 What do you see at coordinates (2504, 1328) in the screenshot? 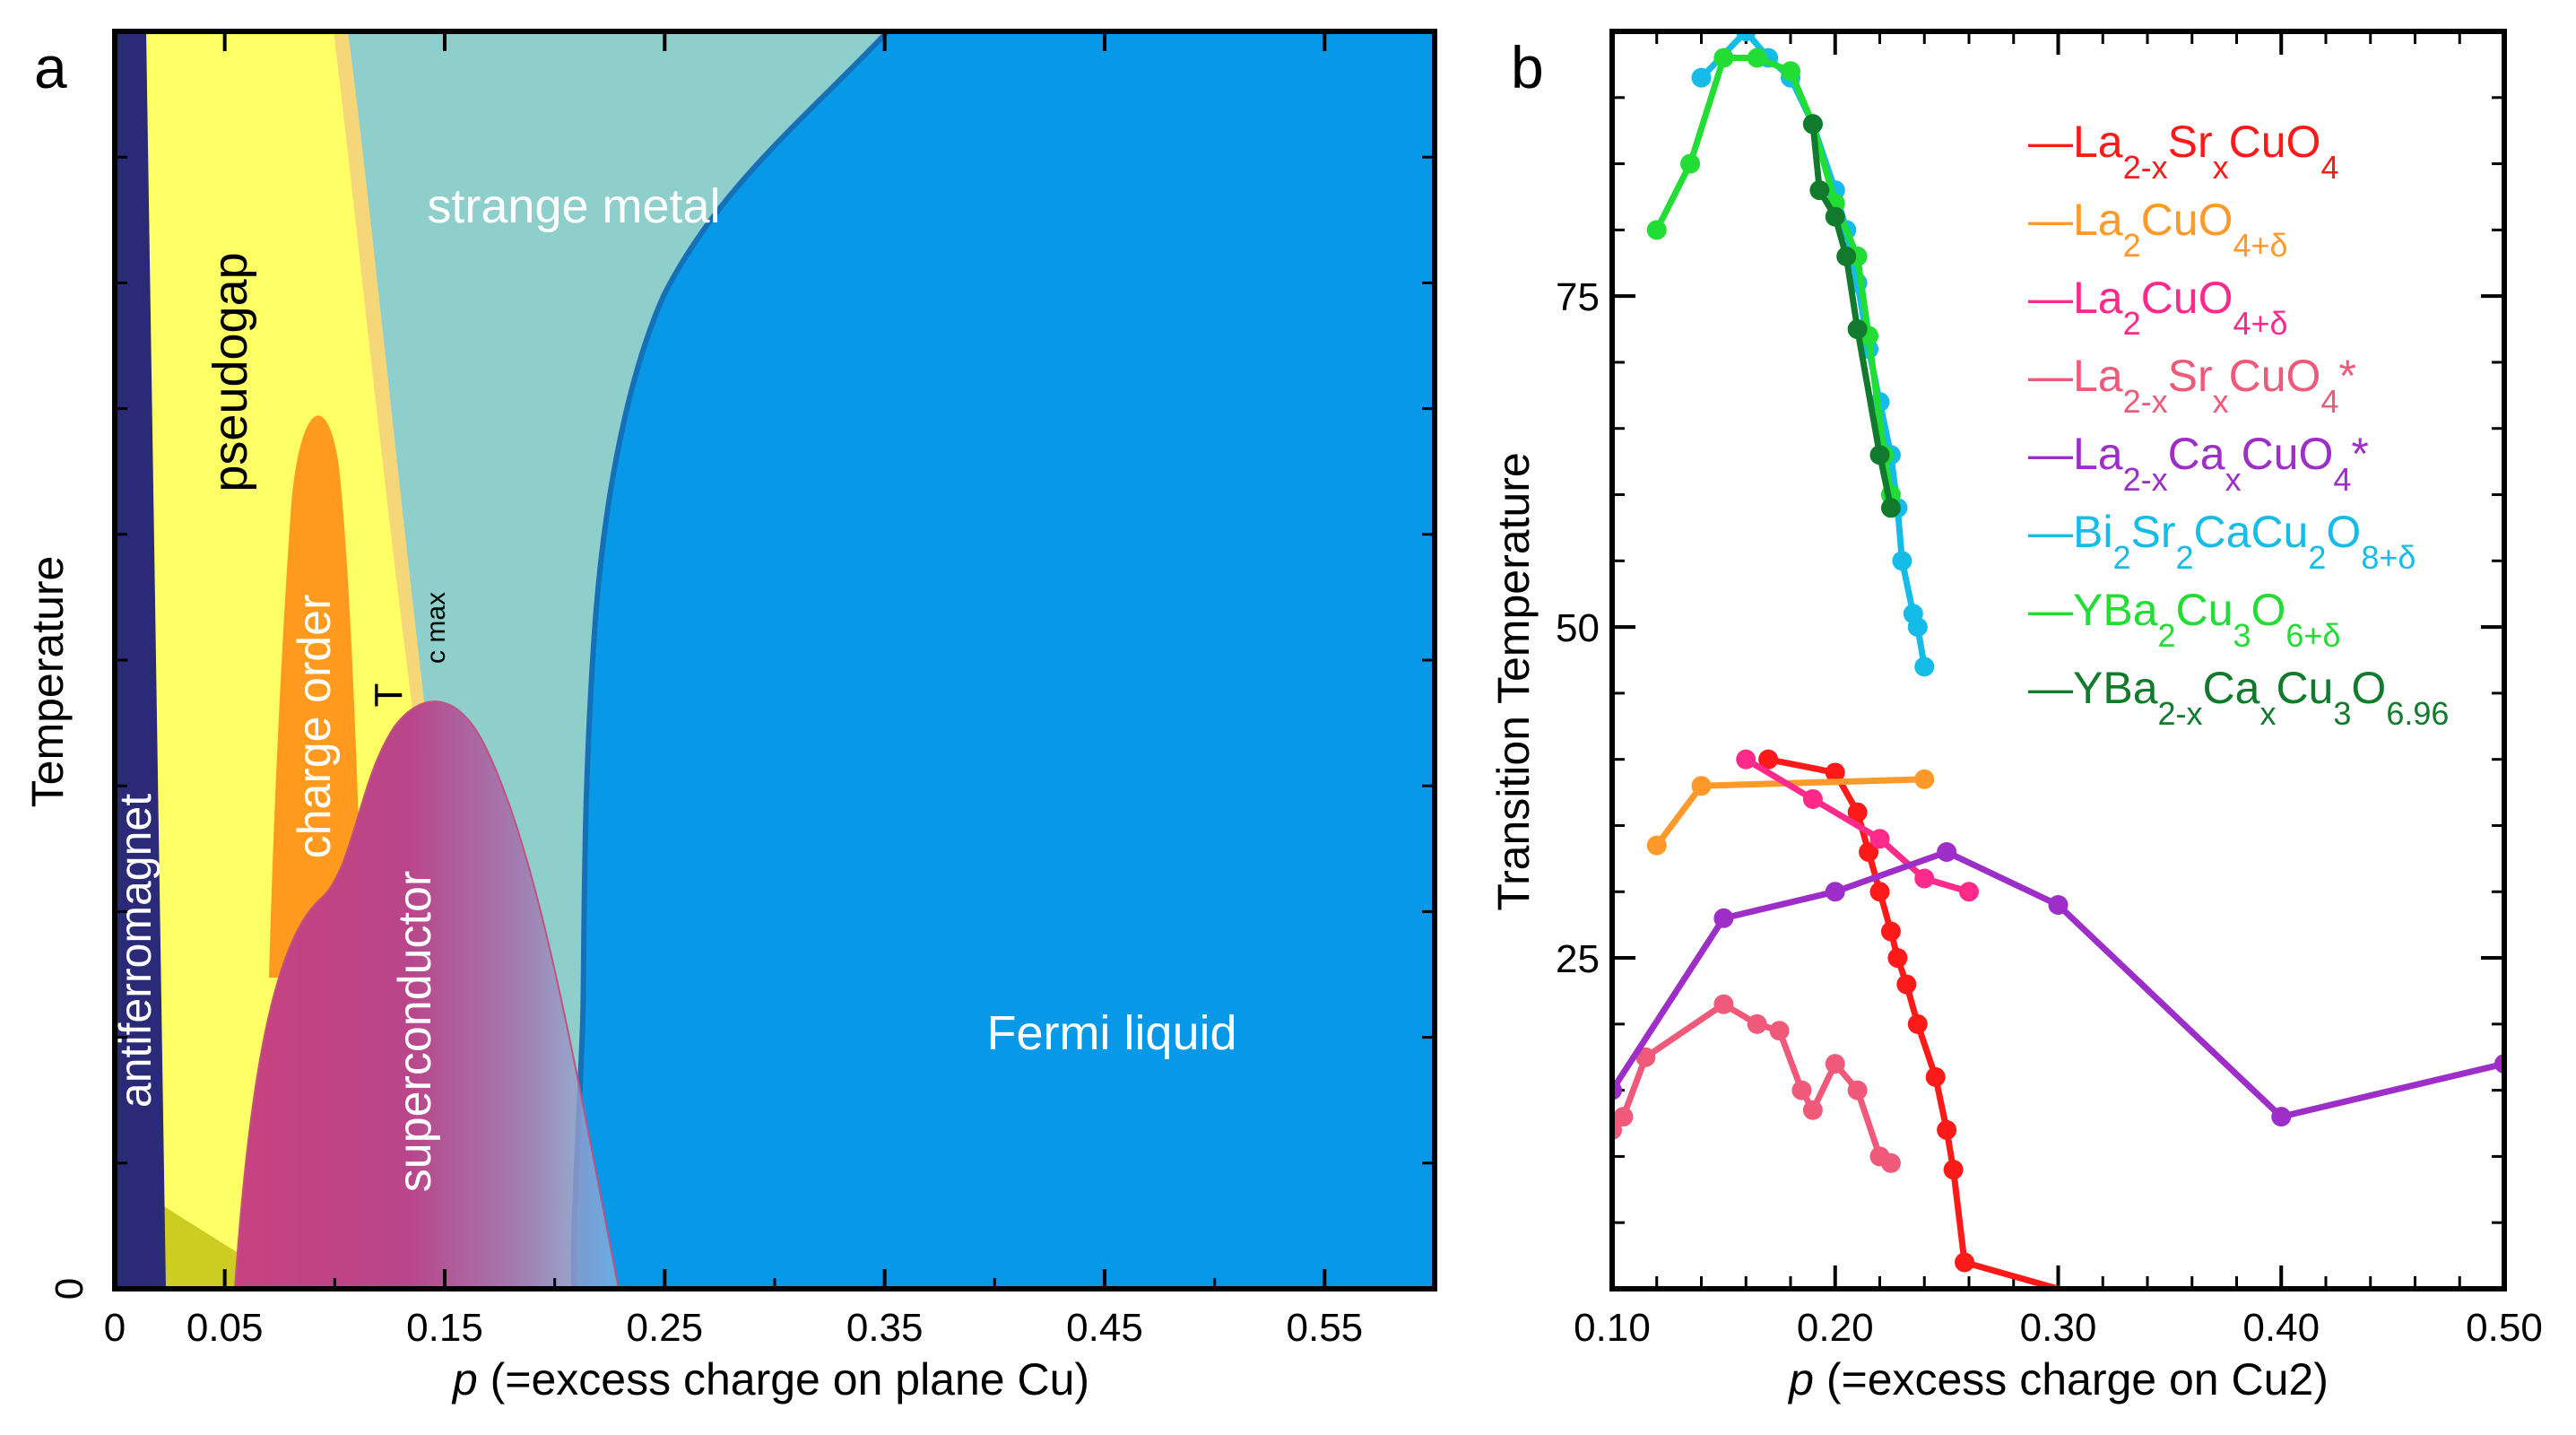
I see `panel-b-x-tick-label: 0.50` at bounding box center [2504, 1328].